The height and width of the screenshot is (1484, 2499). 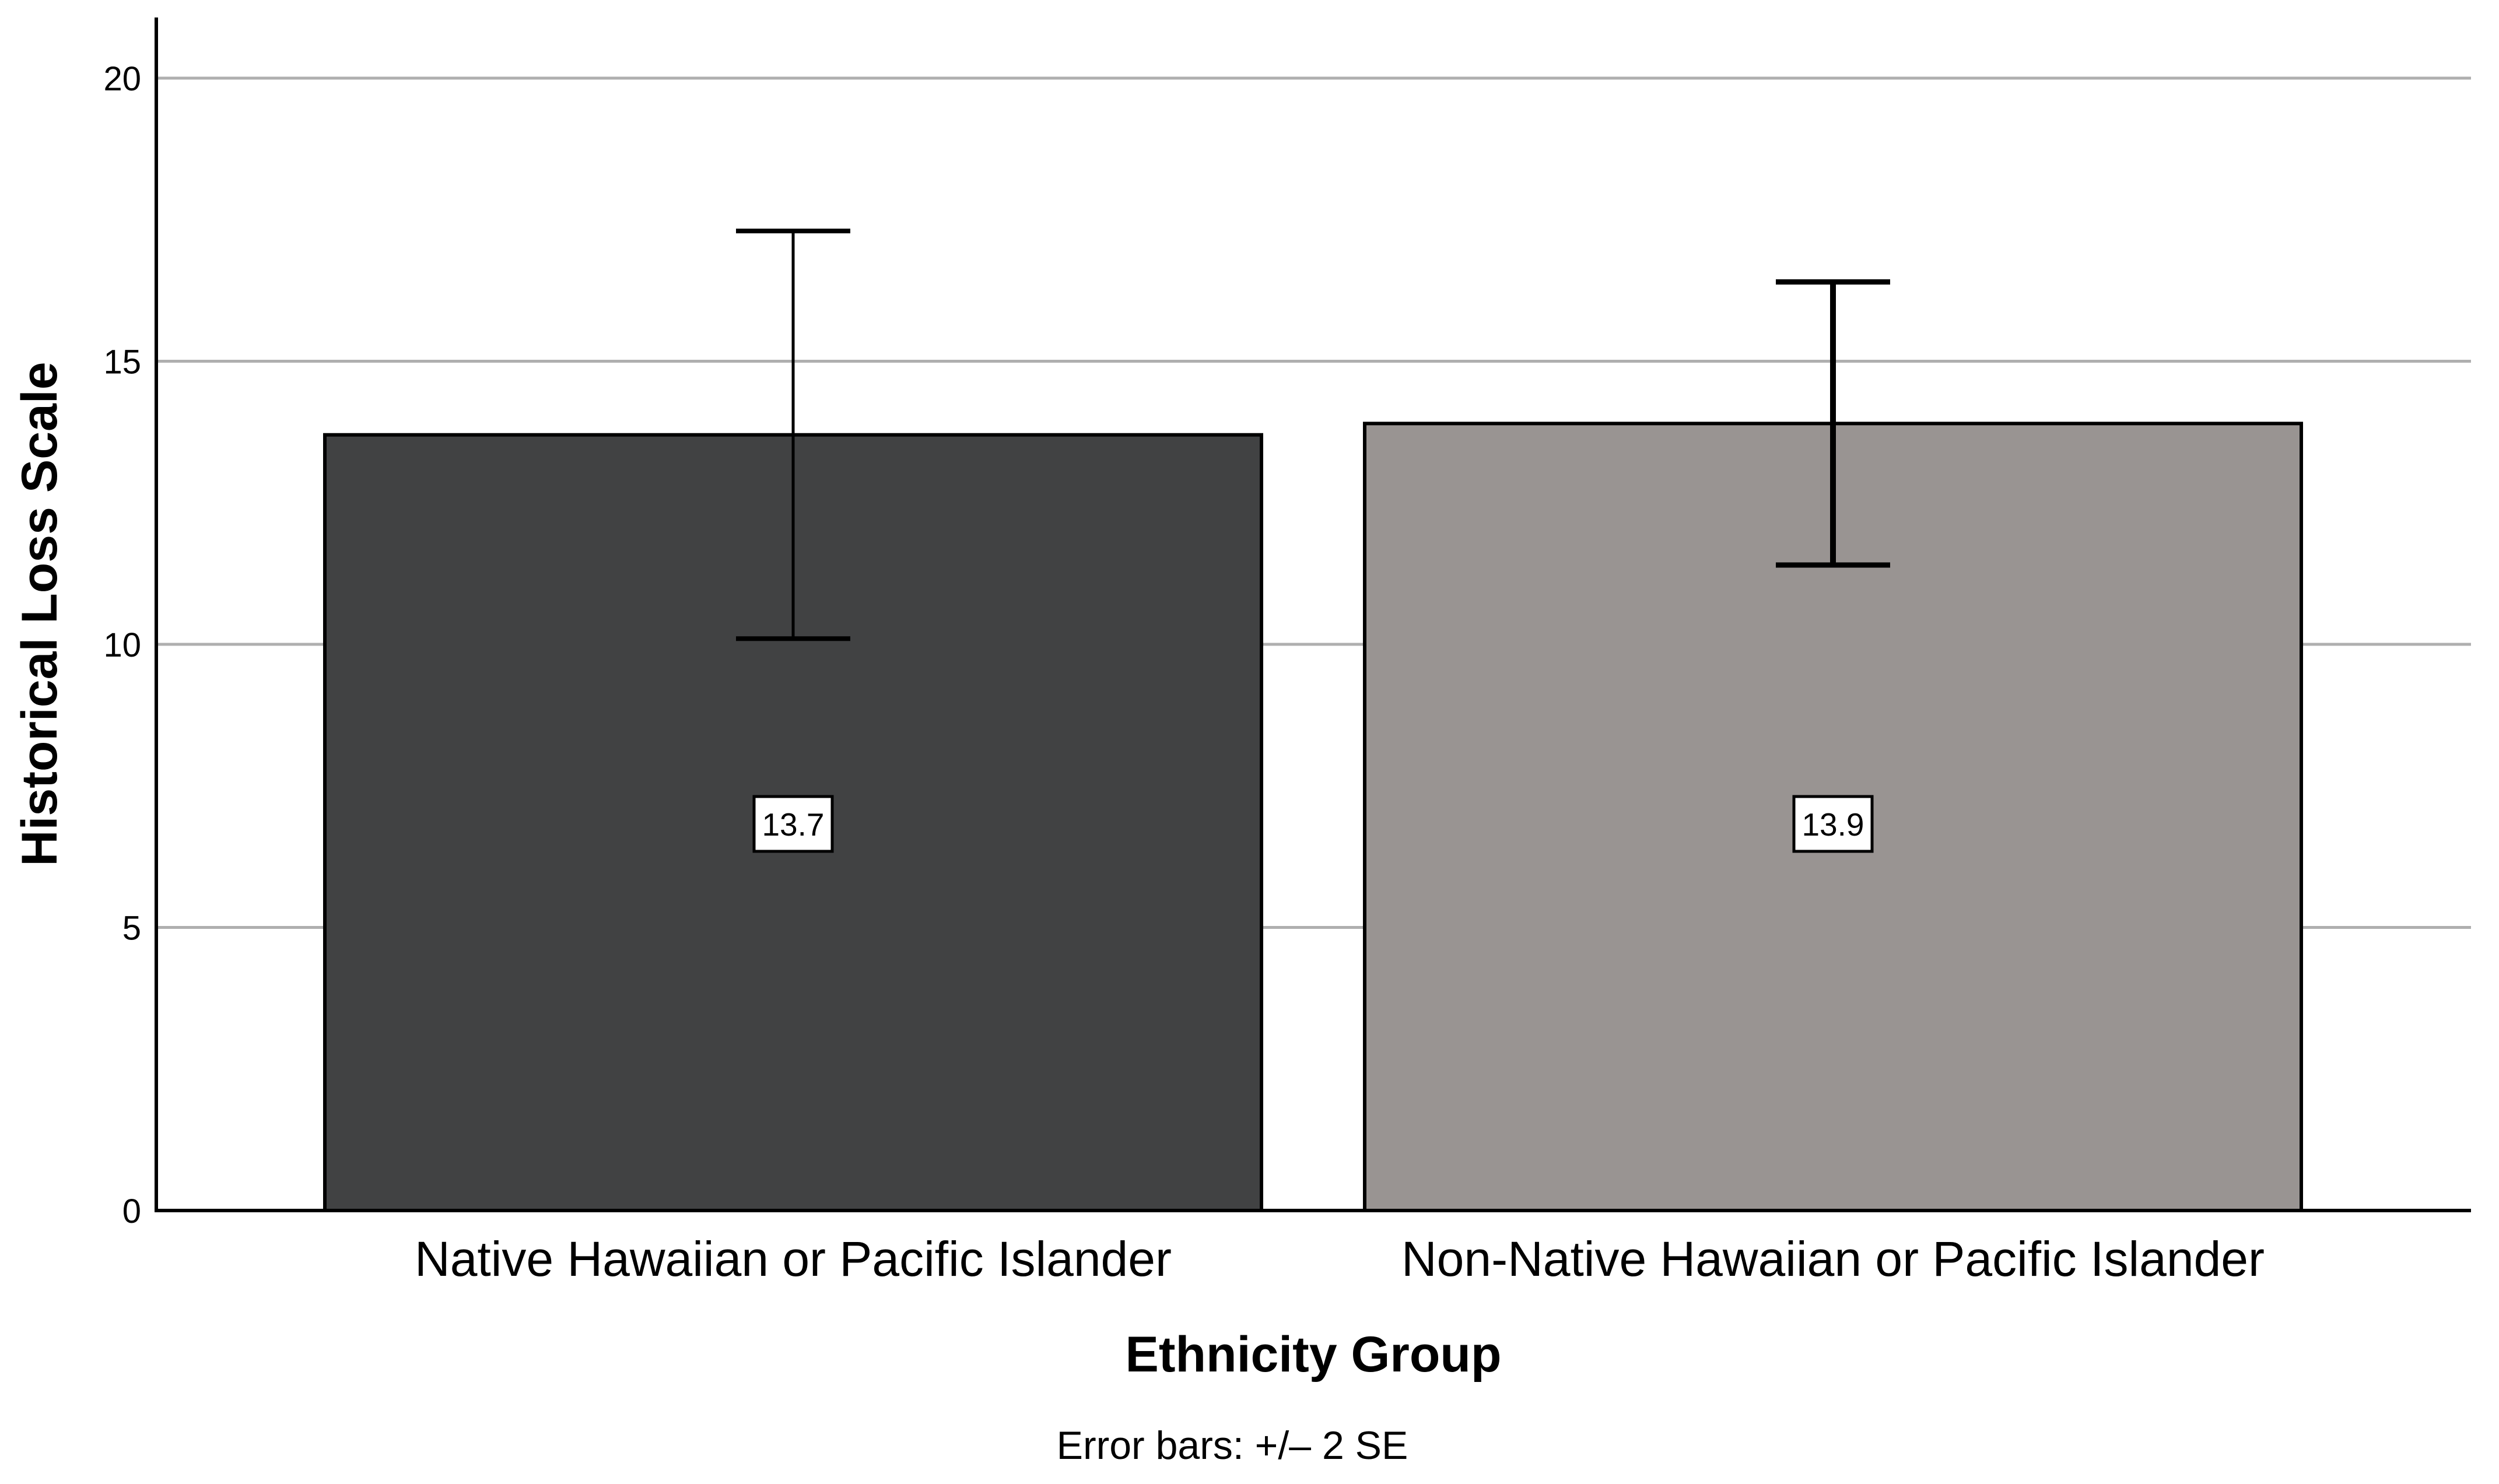 What do you see at coordinates (1314, 1355) in the screenshot?
I see `x-axis-title: Ethnicity Group` at bounding box center [1314, 1355].